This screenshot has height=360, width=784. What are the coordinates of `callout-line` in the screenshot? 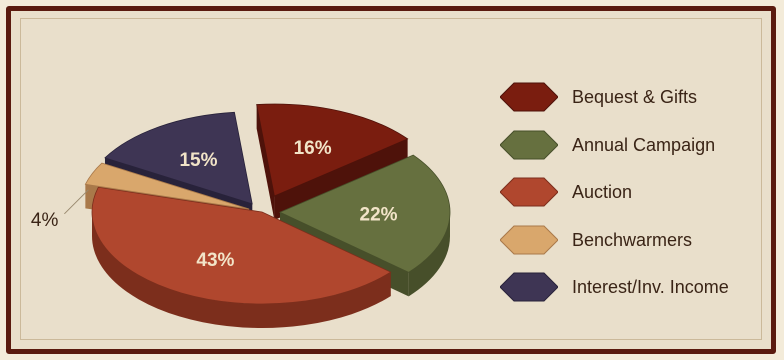 It's located at (76, 202).